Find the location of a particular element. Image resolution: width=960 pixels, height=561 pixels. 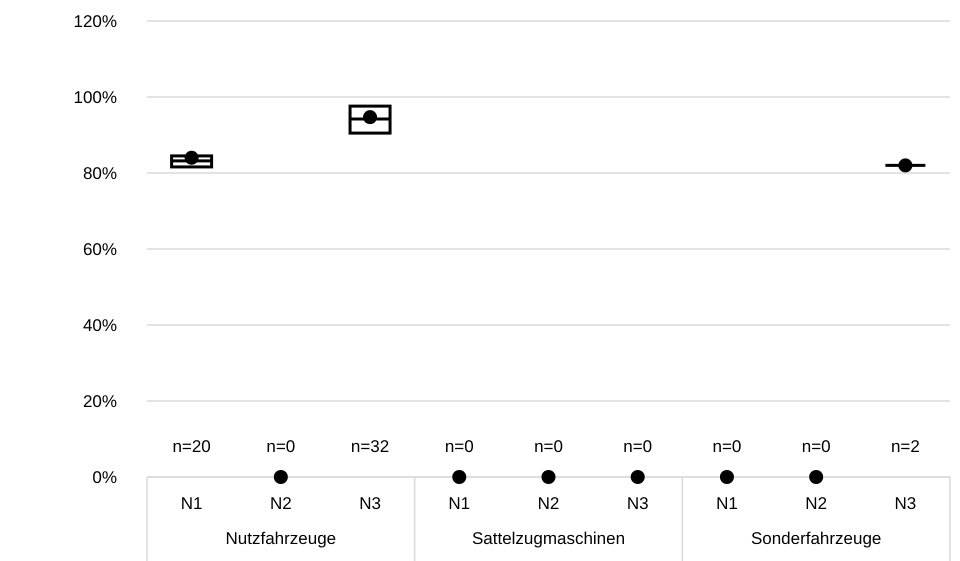

y-tick-label: 80% is located at coordinates (99, 173).